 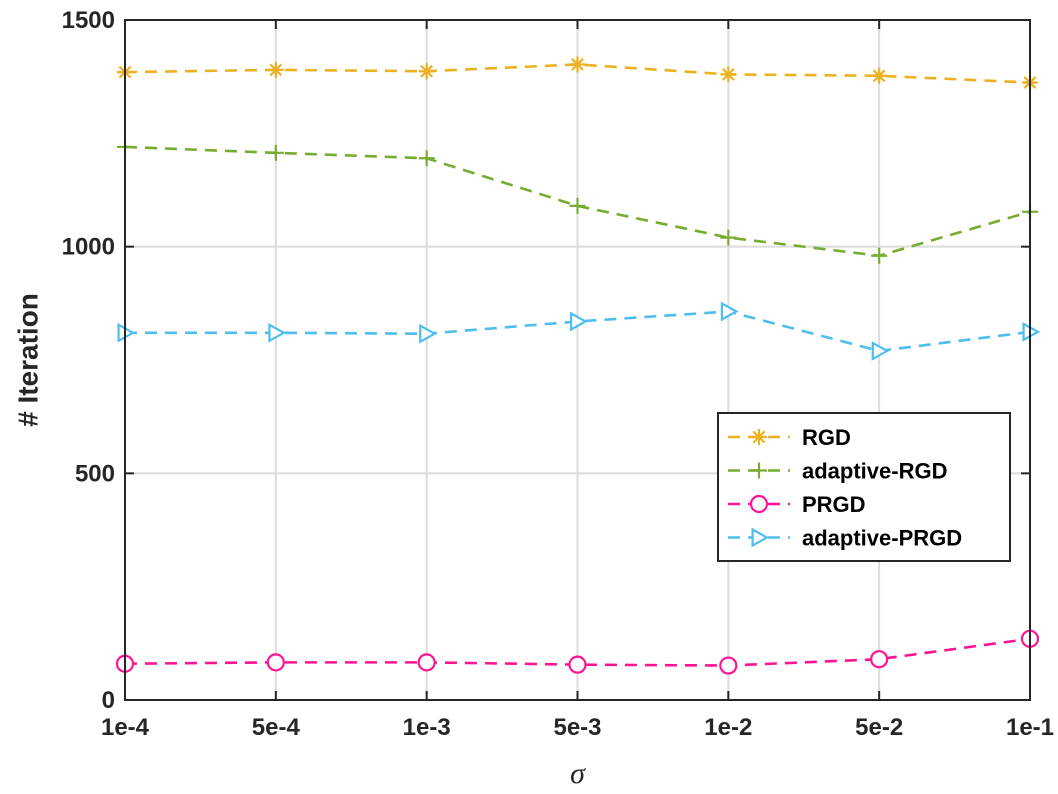 I want to click on legend-label: adaptive-PRGD, so click(x=882, y=538).